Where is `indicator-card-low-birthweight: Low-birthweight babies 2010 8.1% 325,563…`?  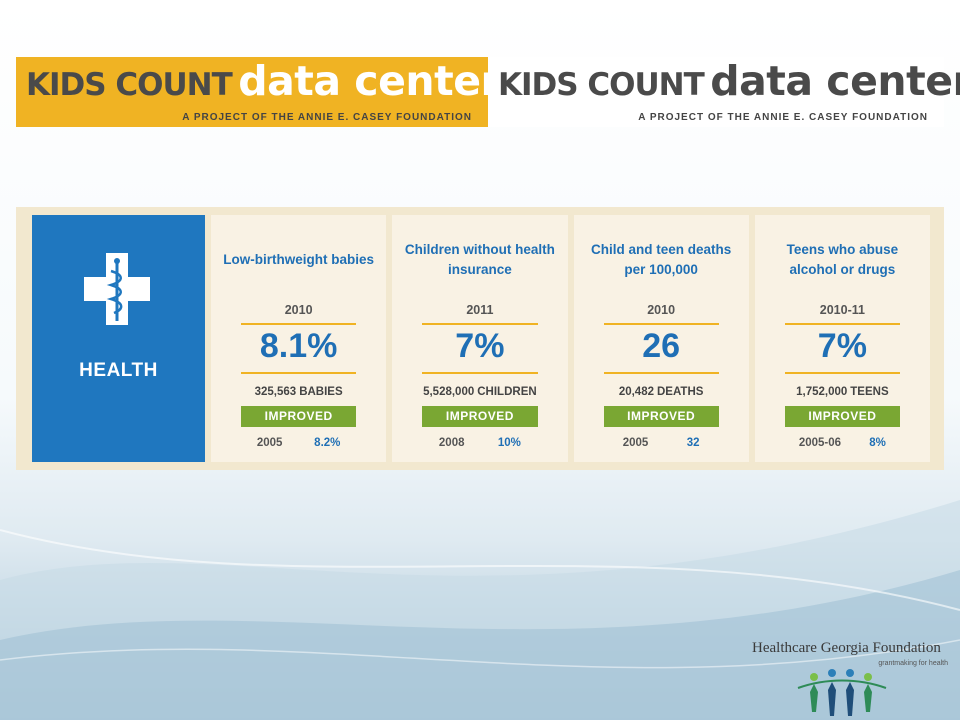
indicator-card-low-birthweight: Low-birthweight babies 2010 8.1% 325,563… is located at coordinates (299, 338).